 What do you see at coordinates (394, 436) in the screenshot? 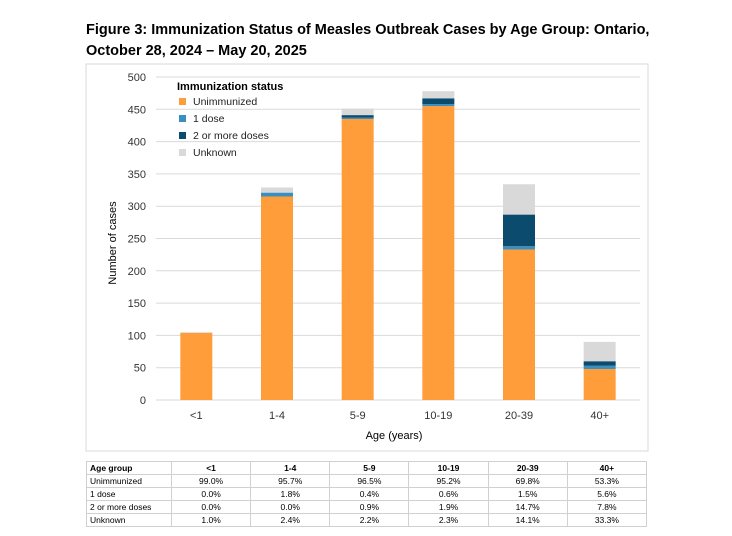
I see `x-axis-label: Age (years)` at bounding box center [394, 436].